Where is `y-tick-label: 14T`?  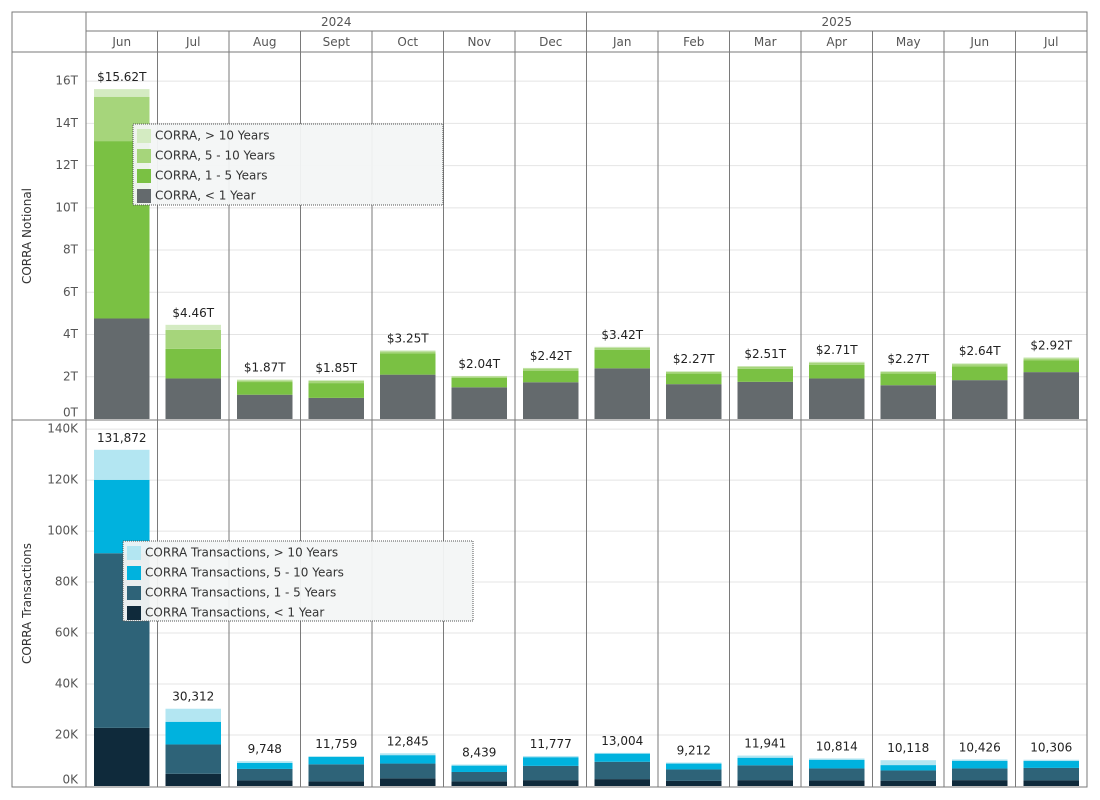
y-tick-label: 14T is located at coordinates (66, 123).